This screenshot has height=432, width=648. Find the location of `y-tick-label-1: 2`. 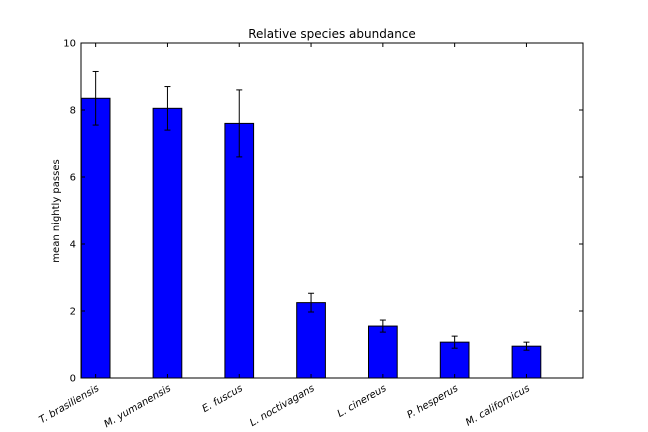

y-tick-label-1: 2 is located at coordinates (73, 312).